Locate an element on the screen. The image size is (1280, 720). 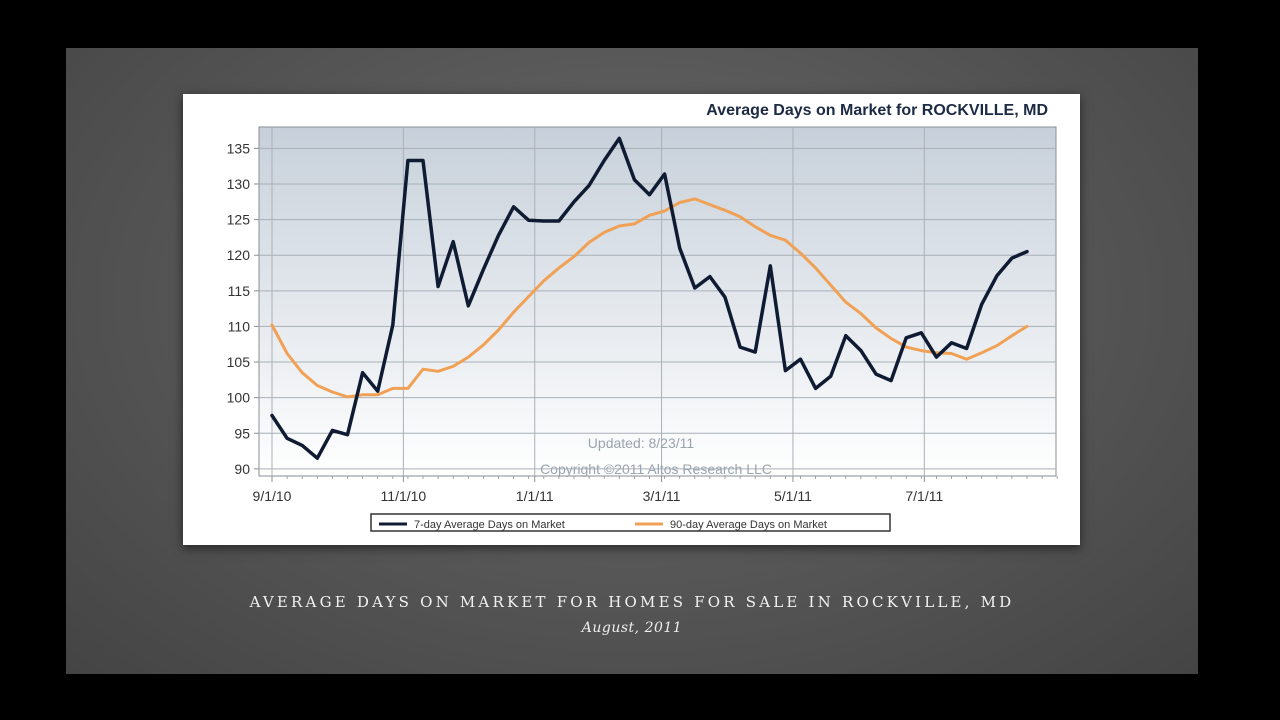
copyright-annotation: Copyright ©2011 Altos Research LLC is located at coordinates (656, 469).